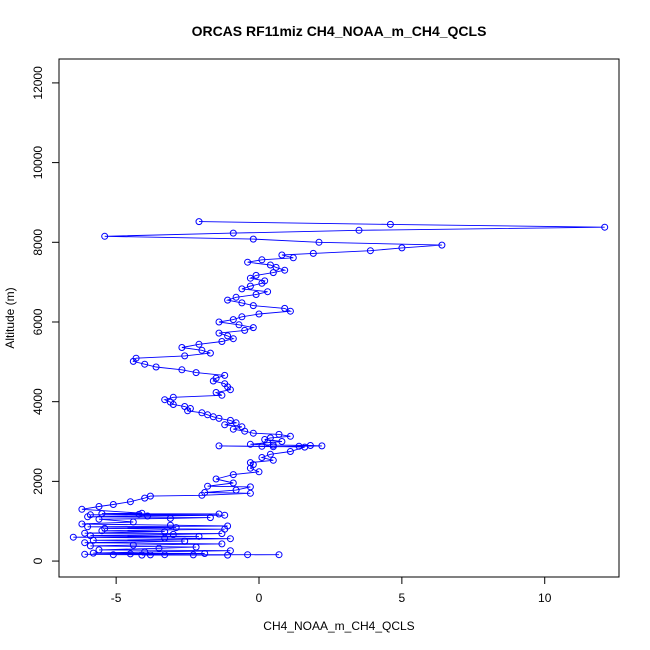 Image resolution: width=650 pixels, height=650 pixels. What do you see at coordinates (259, 598) in the screenshot?
I see `x-tick-label: 0` at bounding box center [259, 598].